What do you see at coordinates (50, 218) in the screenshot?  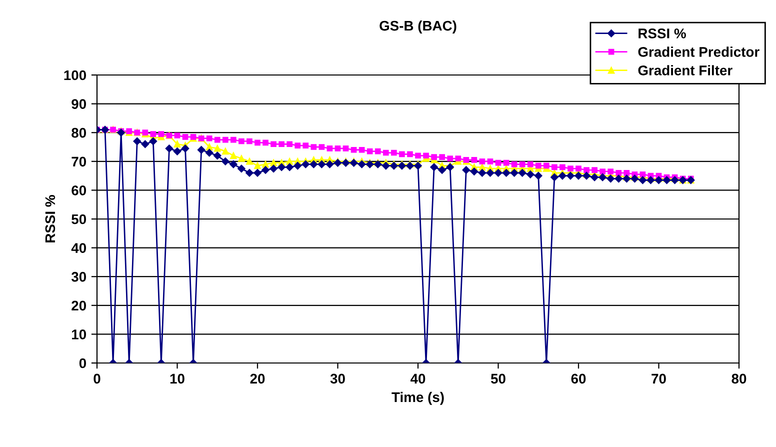 I see `y-axis-title: RSSI %` at bounding box center [50, 218].